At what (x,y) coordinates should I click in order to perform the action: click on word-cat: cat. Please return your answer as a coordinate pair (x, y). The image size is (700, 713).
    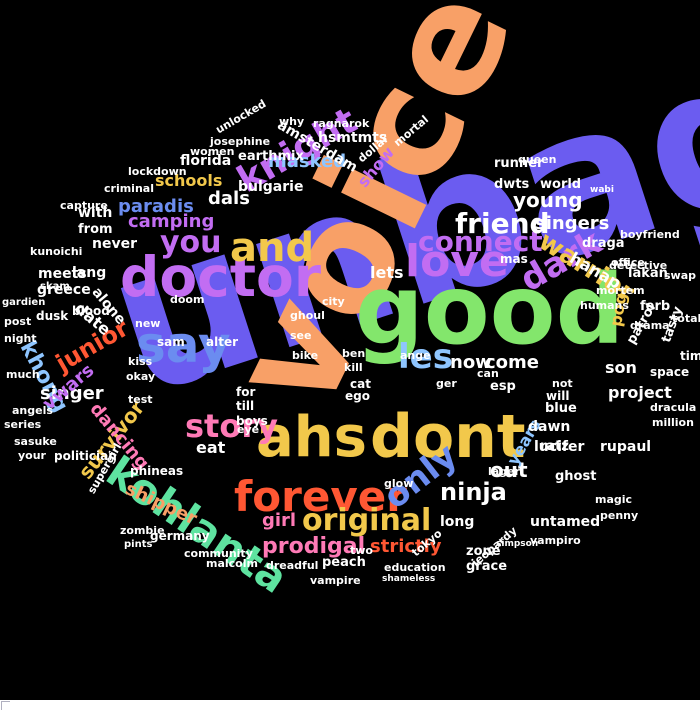
    Looking at the image, I should click on (360, 384).